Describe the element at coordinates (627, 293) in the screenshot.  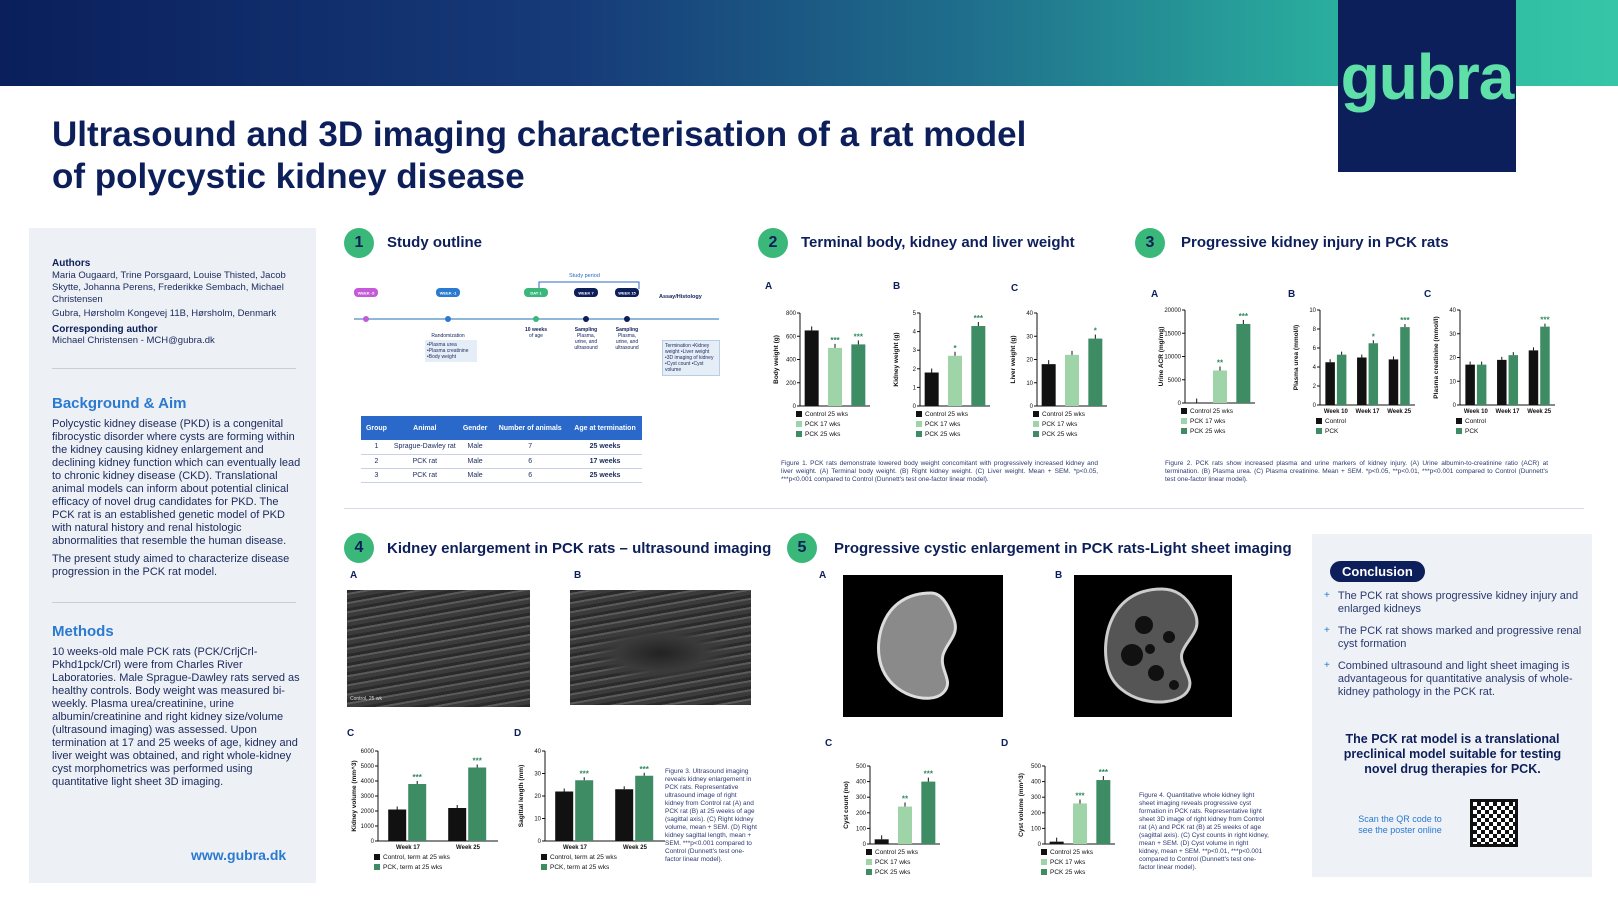
I see `timeline-node-label: WEEK 15` at that location.